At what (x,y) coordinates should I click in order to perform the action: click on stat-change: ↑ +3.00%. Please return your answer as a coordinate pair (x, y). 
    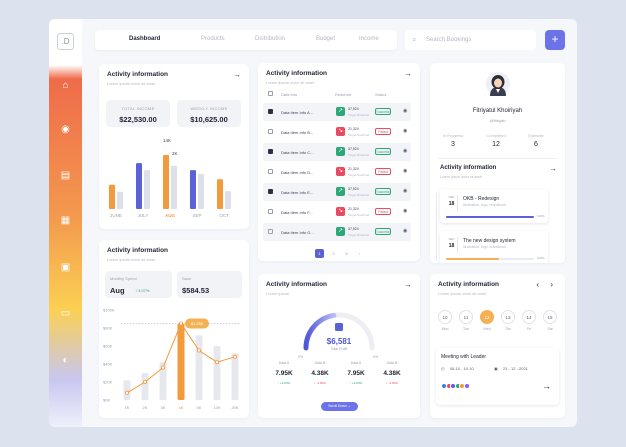
    Looking at the image, I should click on (284, 383).